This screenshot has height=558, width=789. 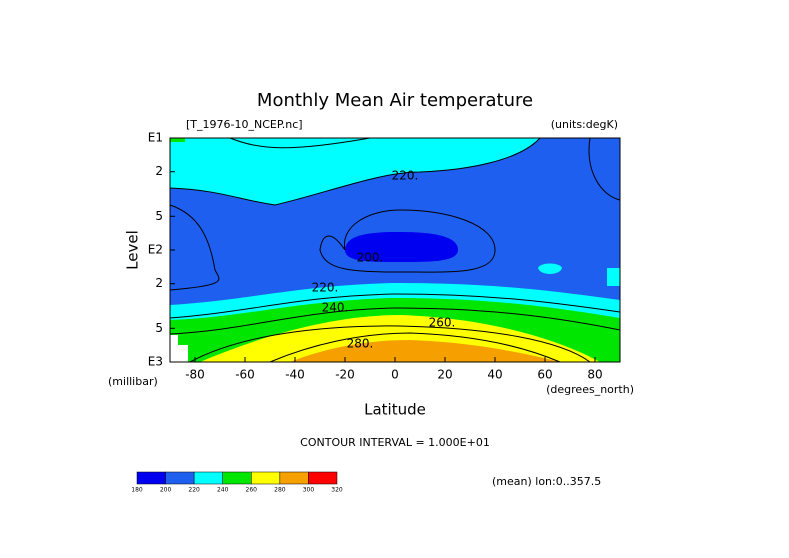 I want to click on file-label: [T_1976-10_NCEP.nc], so click(x=244, y=124).